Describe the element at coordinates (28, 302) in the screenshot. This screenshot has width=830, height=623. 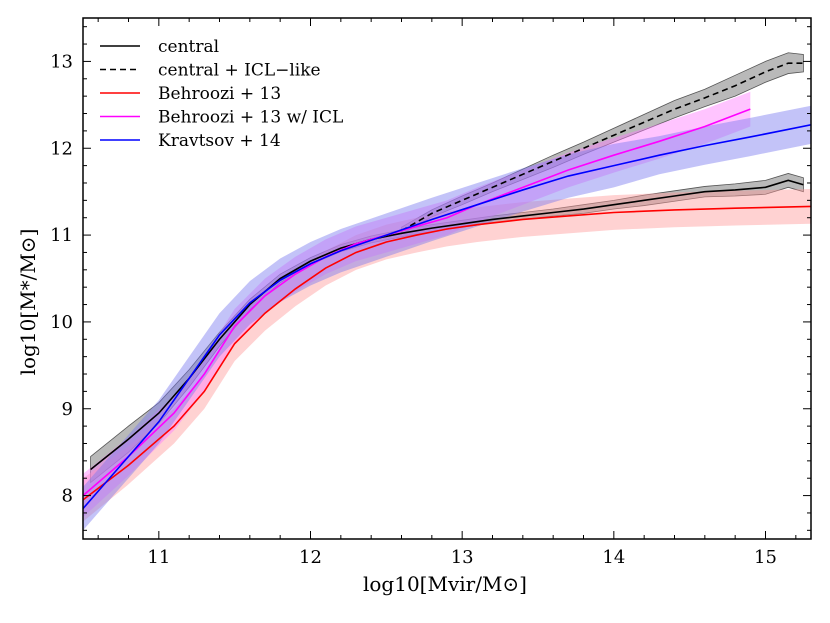
I see `y-axis-label: log10[M*/M⊙]` at that location.